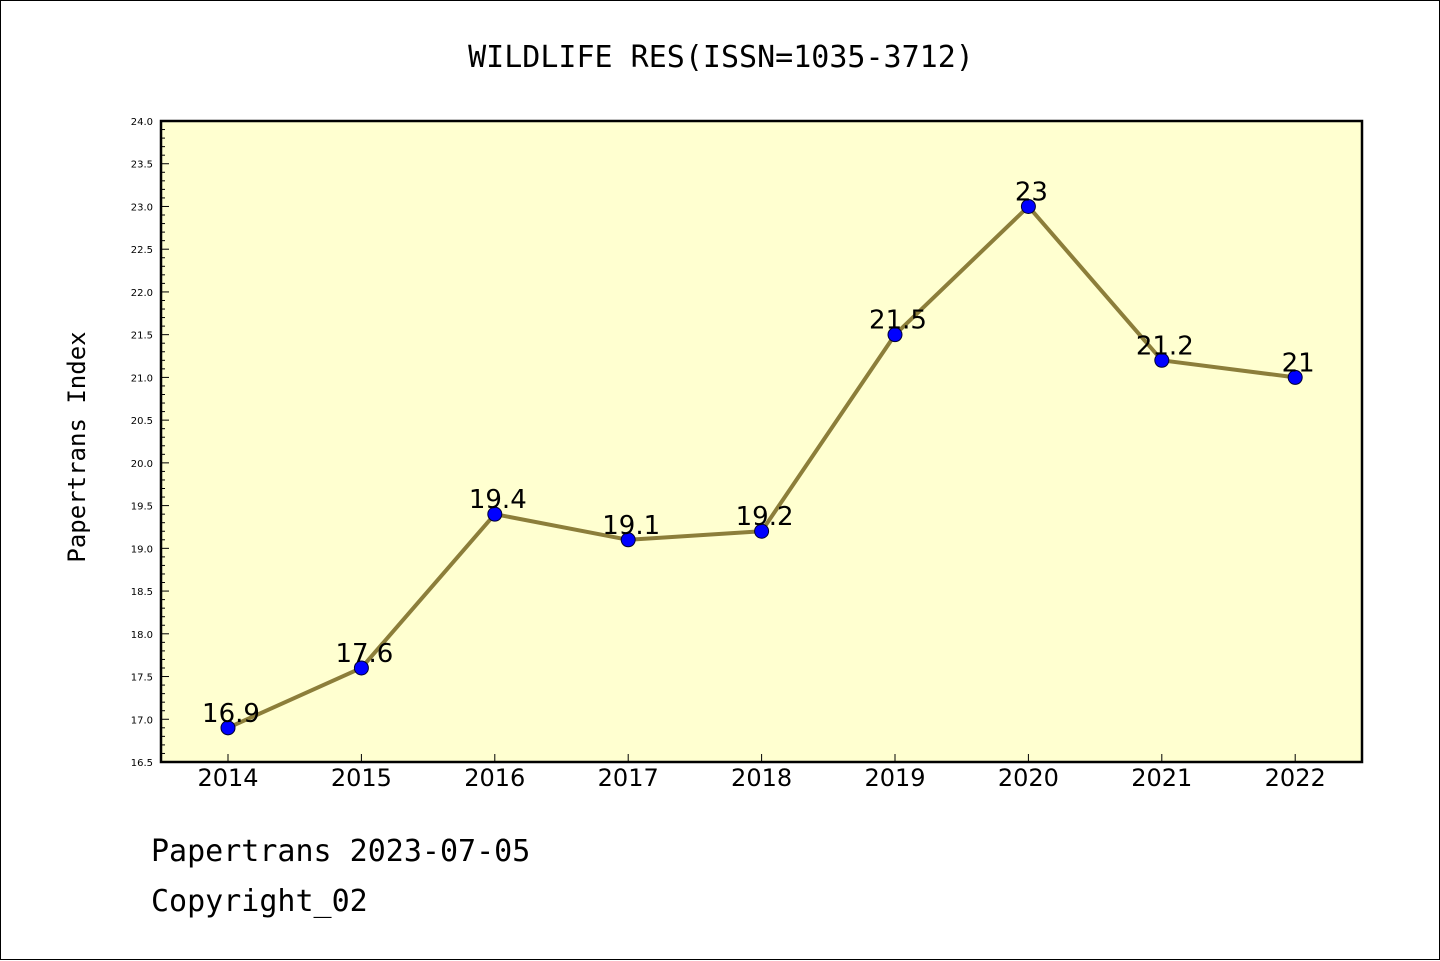  I want to click on data-label: 21.2, so click(1165, 346).